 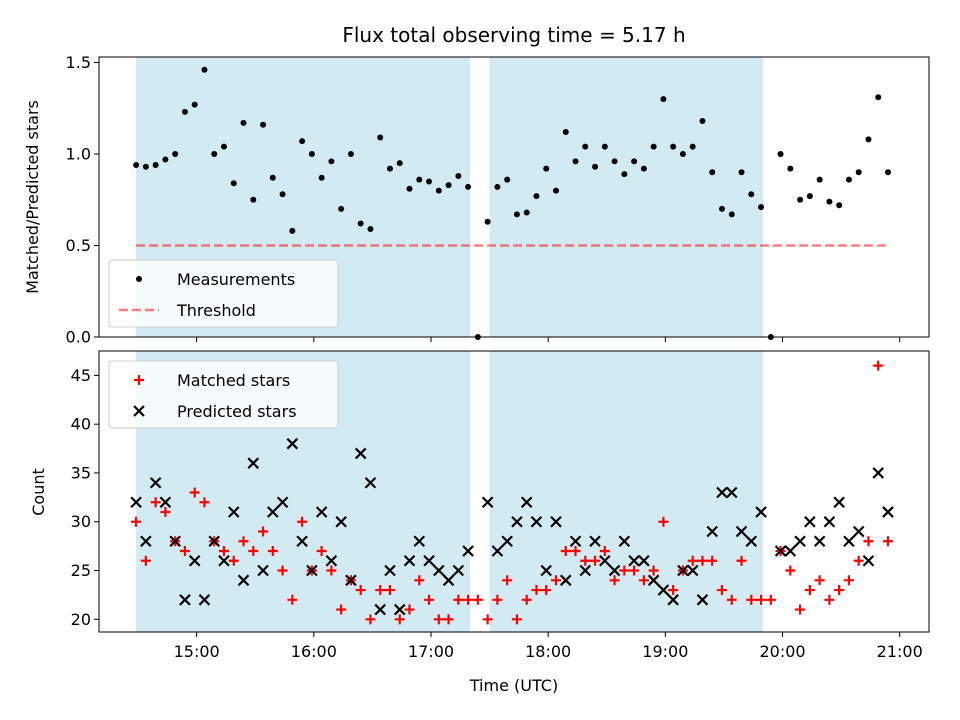 What do you see at coordinates (314, 651) in the screenshot?
I see `x-tick-label-2: 16:00` at bounding box center [314, 651].